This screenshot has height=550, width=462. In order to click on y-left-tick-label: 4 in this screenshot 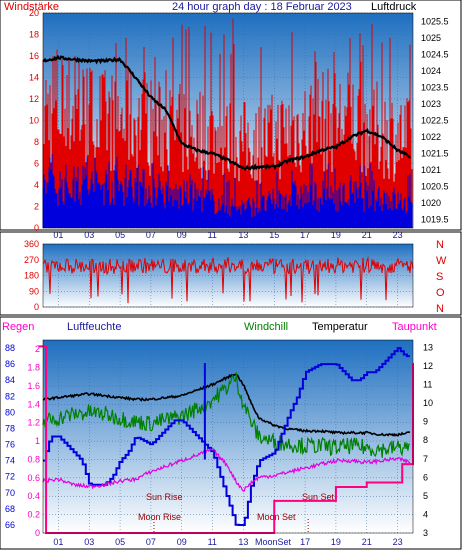, I will do `click(36, 185)`.